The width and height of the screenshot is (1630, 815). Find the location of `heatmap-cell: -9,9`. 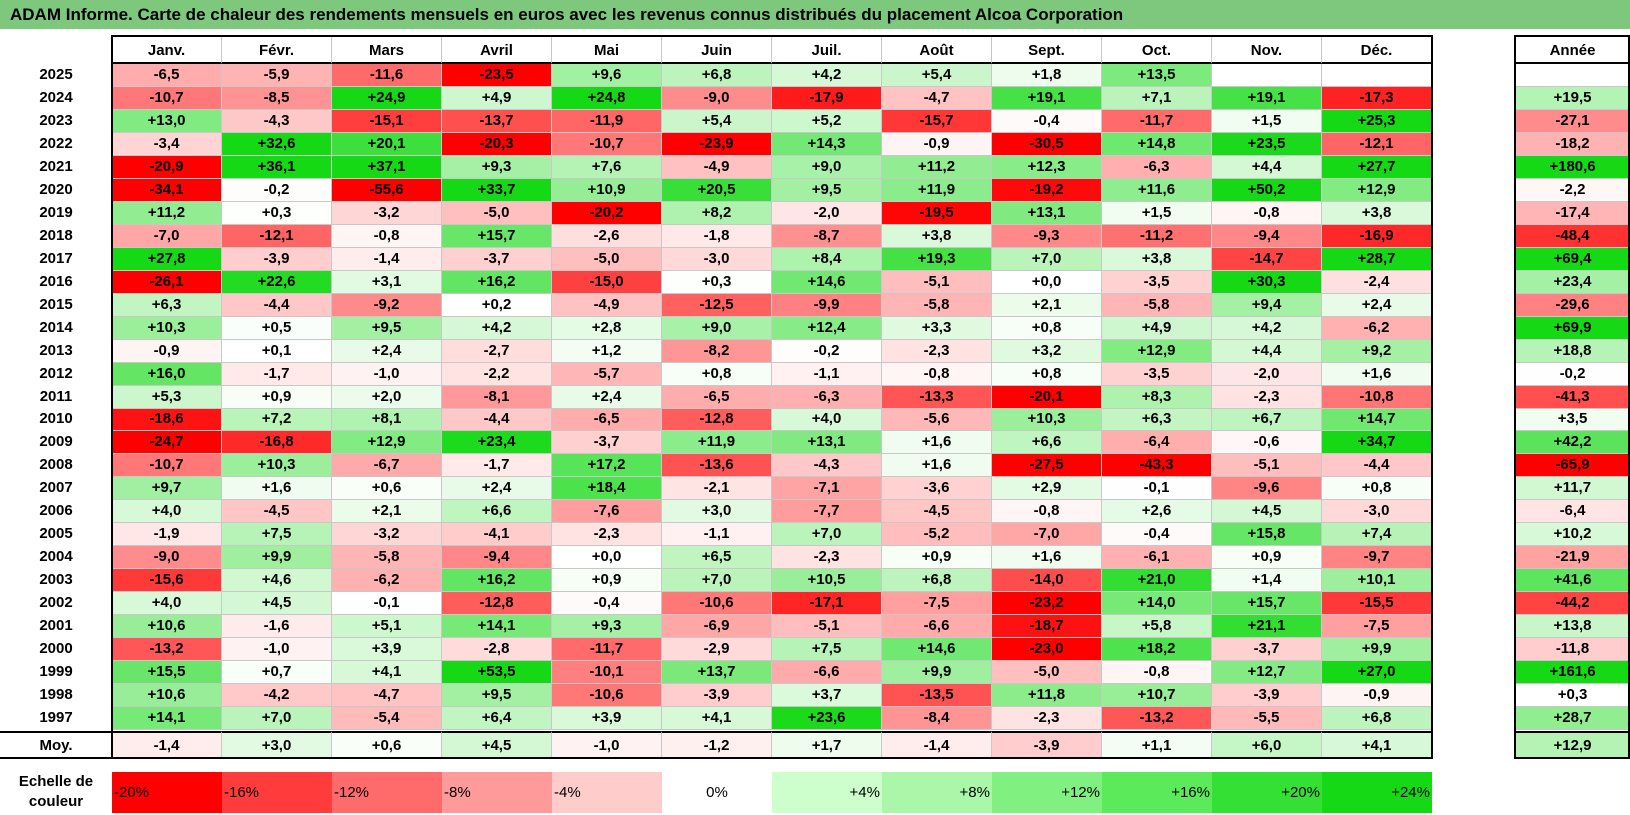

heatmap-cell: -9,9 is located at coordinates (827, 305).